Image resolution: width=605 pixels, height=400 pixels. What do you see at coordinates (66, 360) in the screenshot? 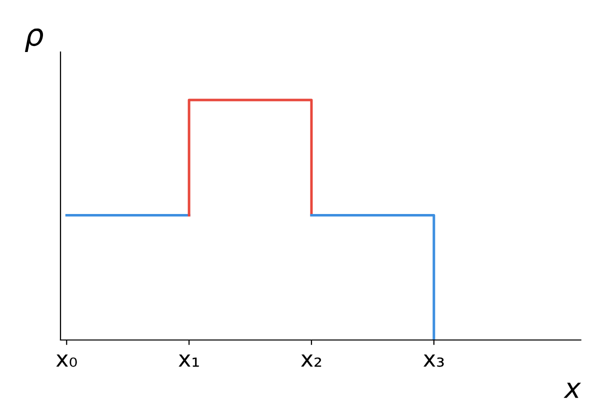
I see `x-tick-label: x₀` at bounding box center [66, 360].